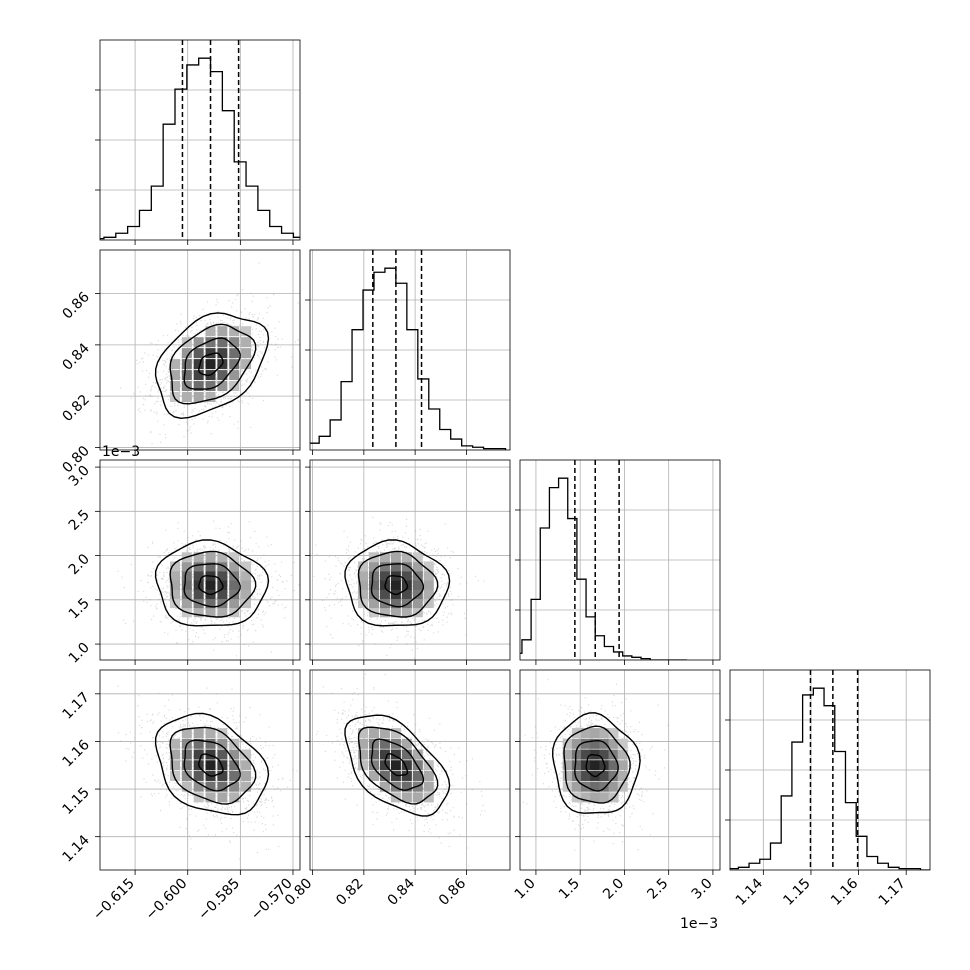 Image resolution: width=970 pixels, height=970 pixels. What do you see at coordinates (702, 889) in the screenshot?
I see `x-tick-label: 3.0` at bounding box center [702, 889].